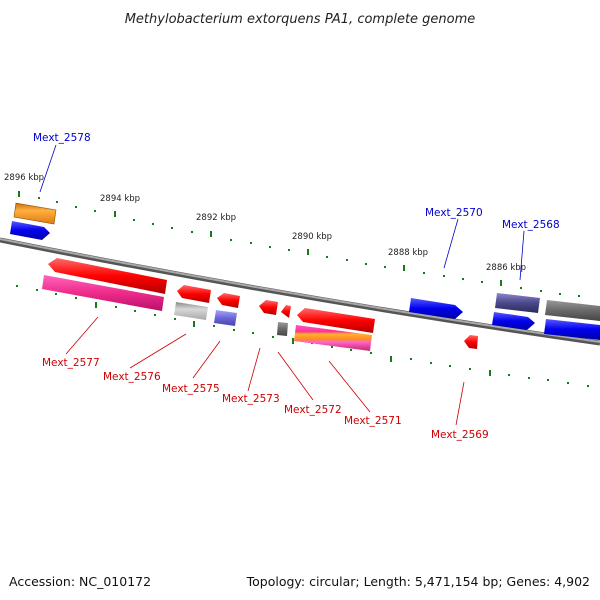 The image size is (600, 600). Describe the element at coordinates (460, 435) in the screenshot. I see `gene-label-mext-2569: Mext_2569` at that location.